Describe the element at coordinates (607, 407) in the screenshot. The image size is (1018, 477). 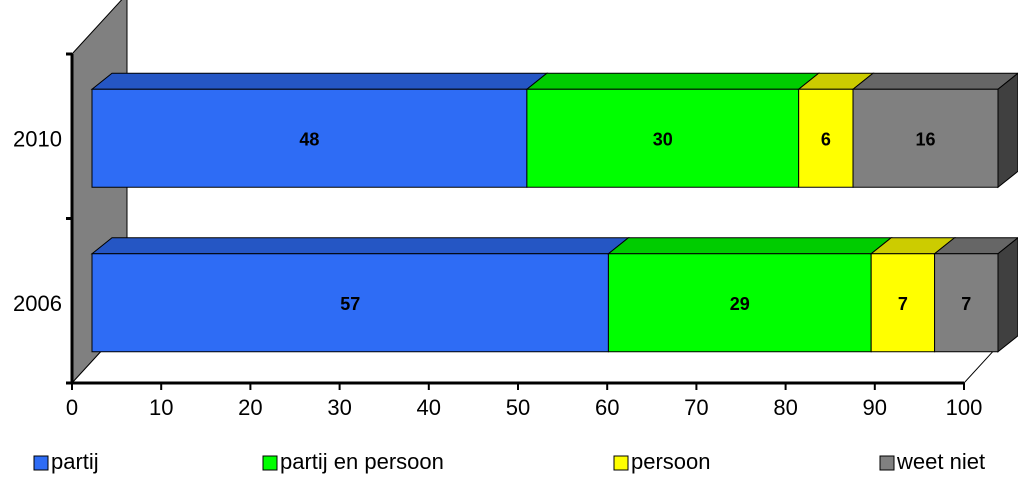
I see `x-tick-label: 60` at that location.